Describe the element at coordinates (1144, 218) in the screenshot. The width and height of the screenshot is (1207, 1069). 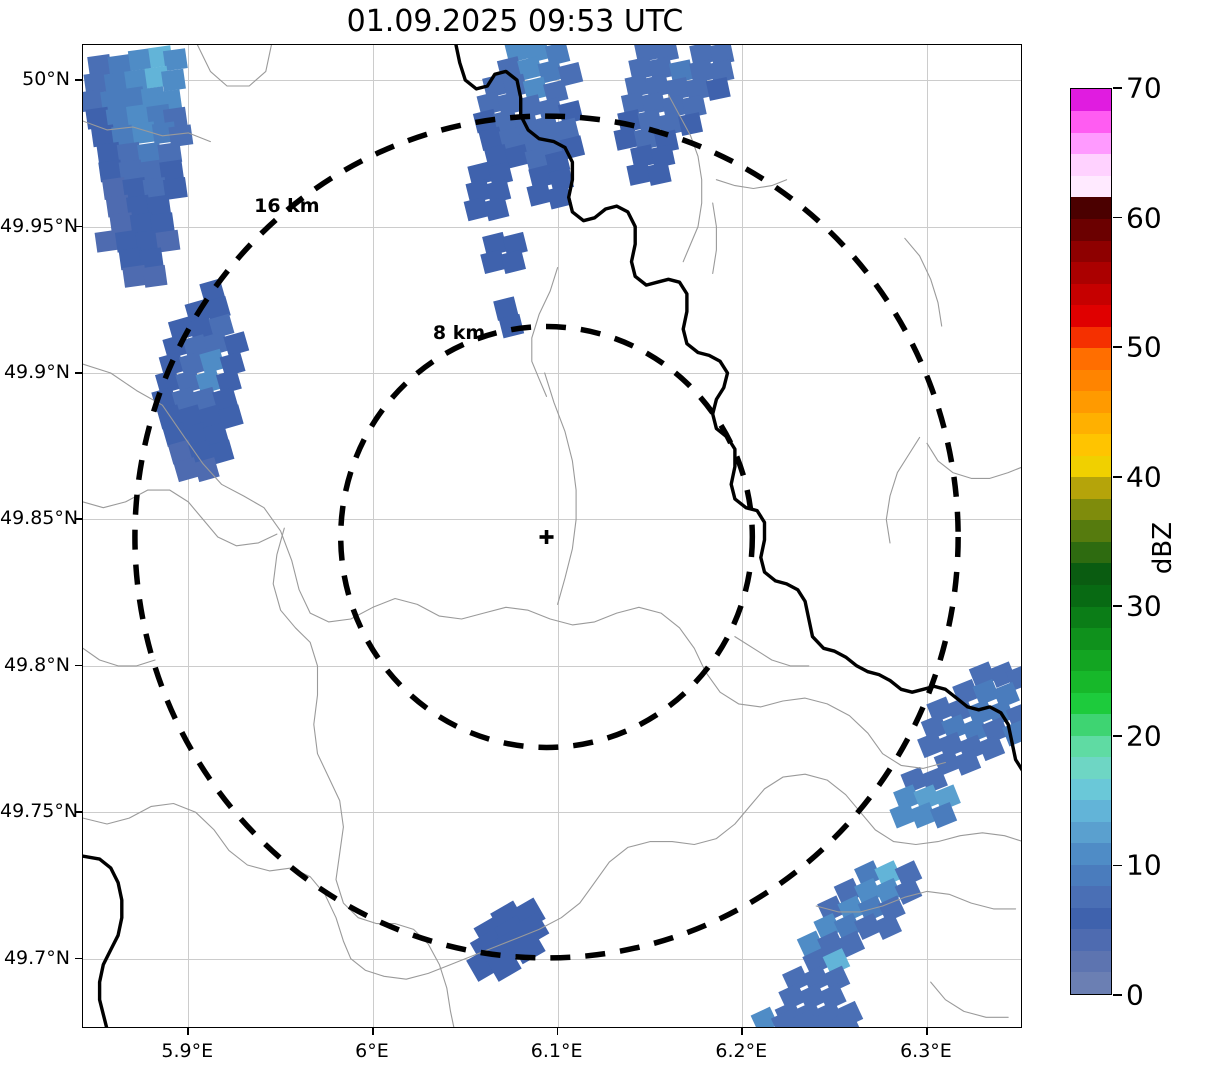
I see `colorbar-tick-label: 60` at that location.